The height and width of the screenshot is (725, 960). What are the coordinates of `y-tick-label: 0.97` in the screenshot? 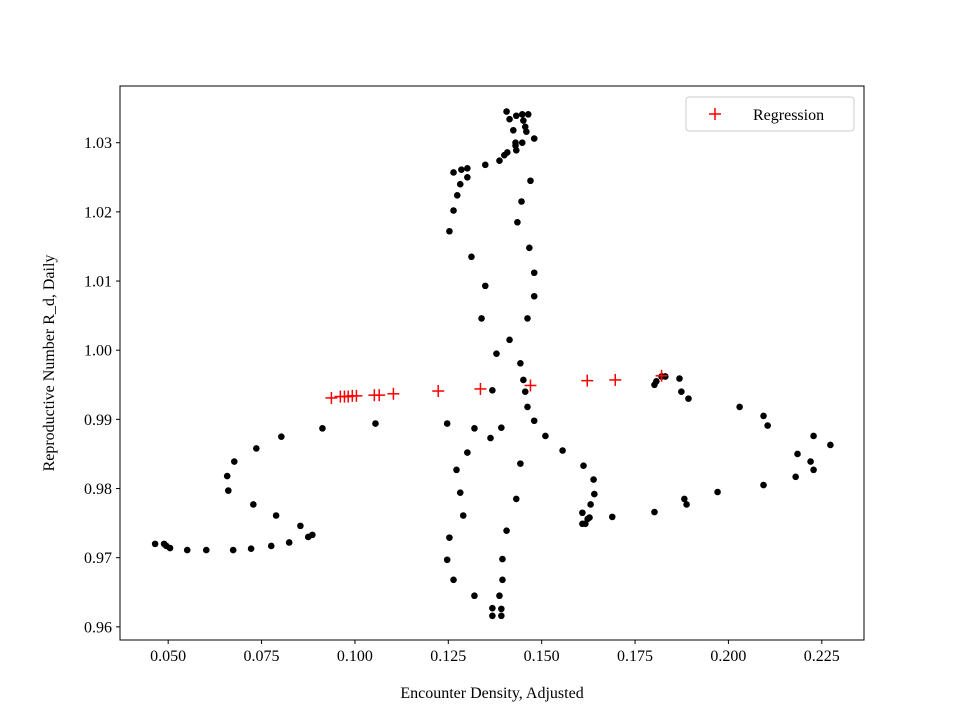 It's located at (98, 558).